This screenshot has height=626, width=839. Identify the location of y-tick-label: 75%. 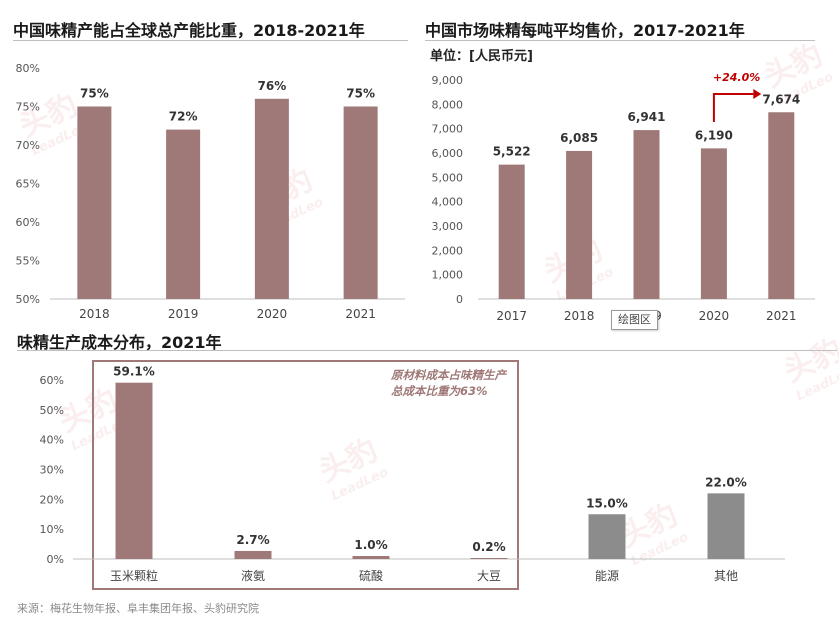
(28, 107).